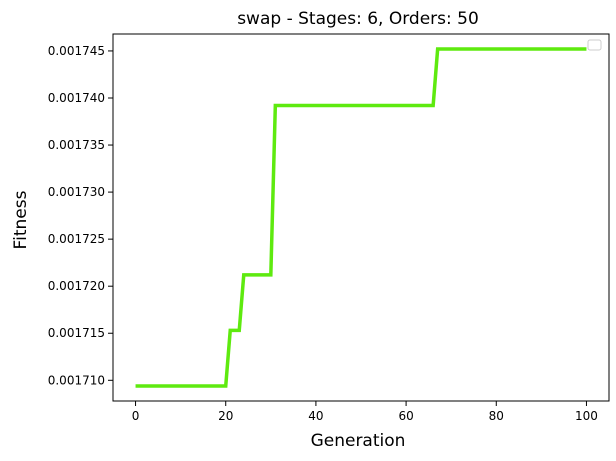 This screenshot has width=616, height=461. What do you see at coordinates (405, 416) in the screenshot?
I see `x-tick-label: 60` at bounding box center [405, 416].